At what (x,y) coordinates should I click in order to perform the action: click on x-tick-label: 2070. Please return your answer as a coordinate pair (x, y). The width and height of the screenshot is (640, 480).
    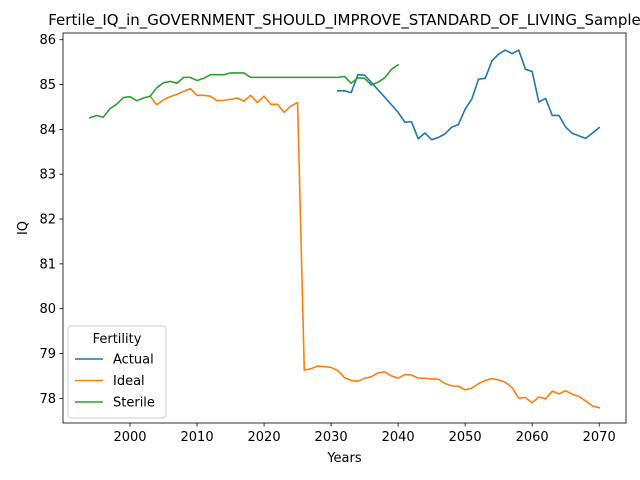
    Looking at the image, I should click on (599, 437).